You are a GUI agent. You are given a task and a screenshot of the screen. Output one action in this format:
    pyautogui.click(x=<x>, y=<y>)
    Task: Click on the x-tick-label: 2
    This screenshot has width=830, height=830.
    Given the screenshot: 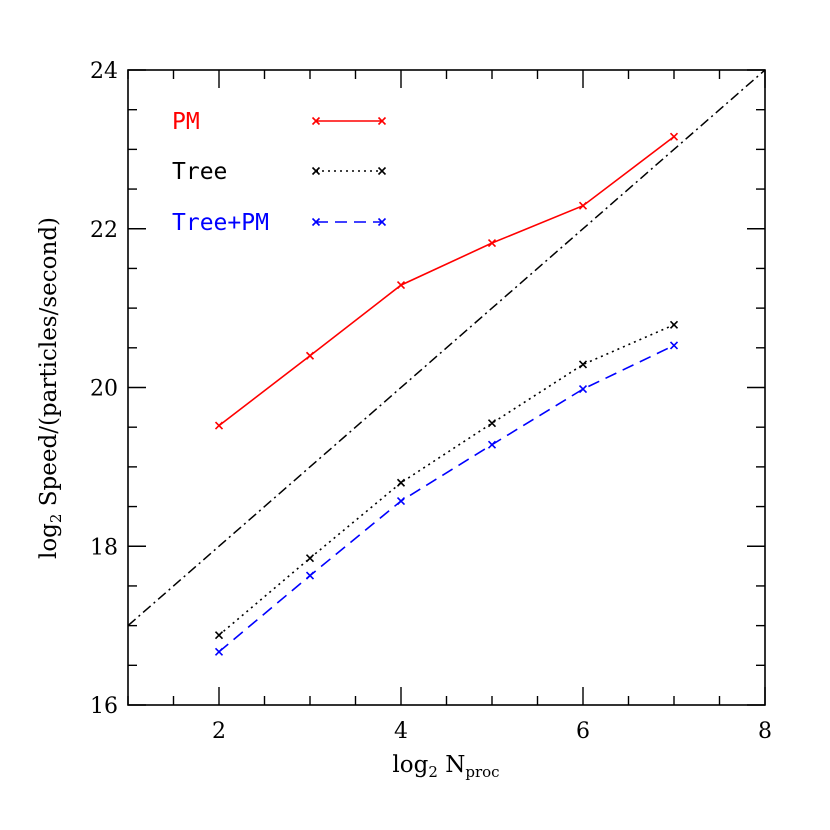 What is the action you would take?
    pyautogui.click(x=219, y=731)
    